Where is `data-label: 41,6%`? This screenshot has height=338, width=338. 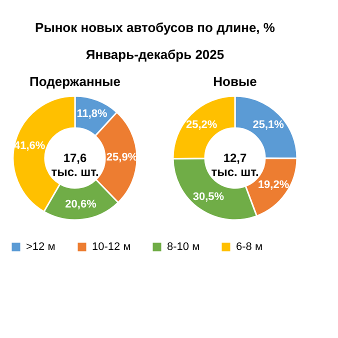 data-label: 41,6% is located at coordinates (30, 146).